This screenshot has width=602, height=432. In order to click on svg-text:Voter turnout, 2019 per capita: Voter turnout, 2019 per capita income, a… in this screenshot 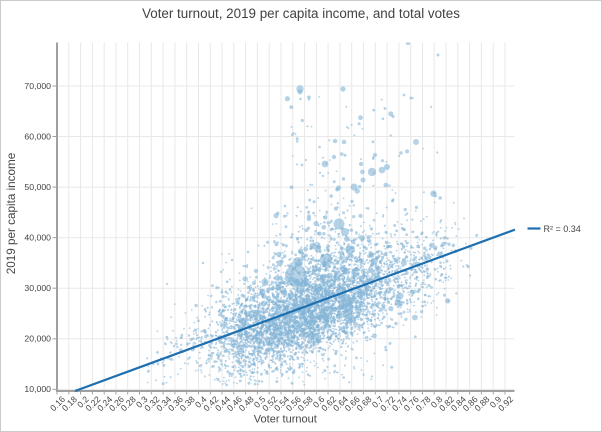, I will do `click(301, 13)`.